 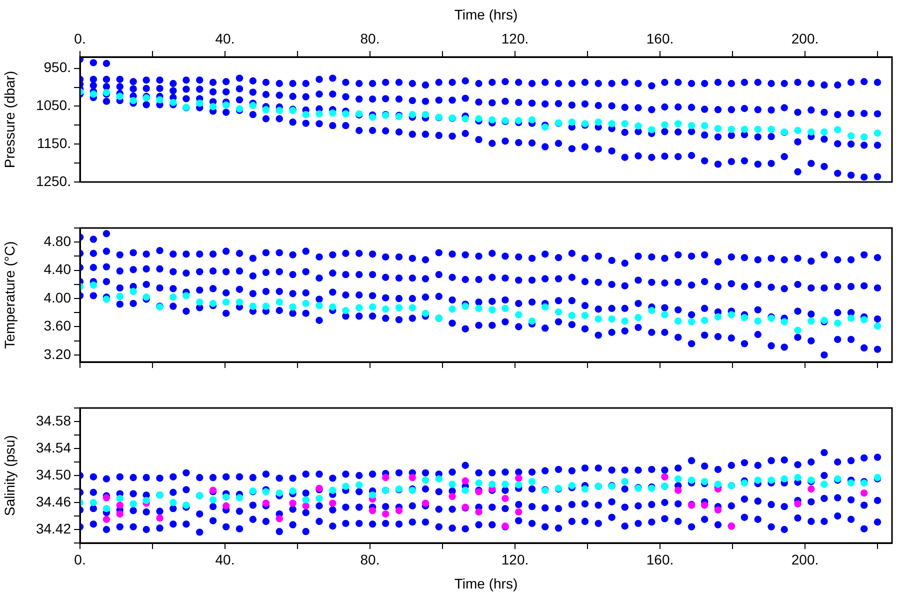 I want to click on y-axis-title: Temperature (°C), so click(x=9, y=295).